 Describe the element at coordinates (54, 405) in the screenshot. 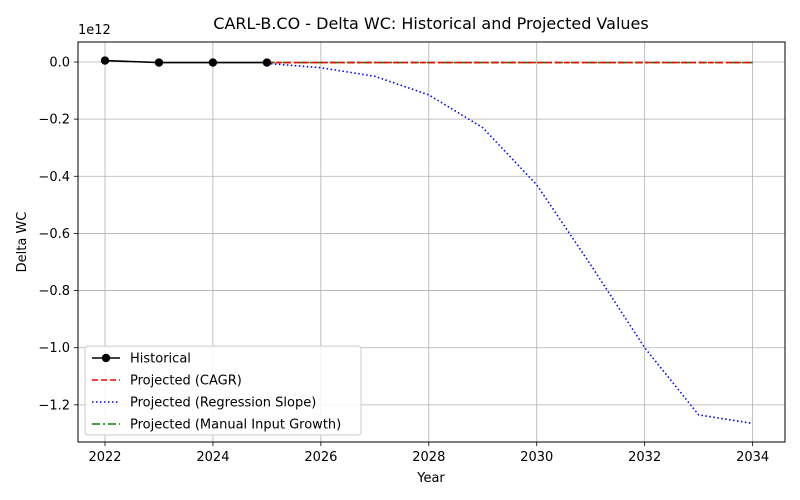

I see `y-tick-label: −1.2` at that location.